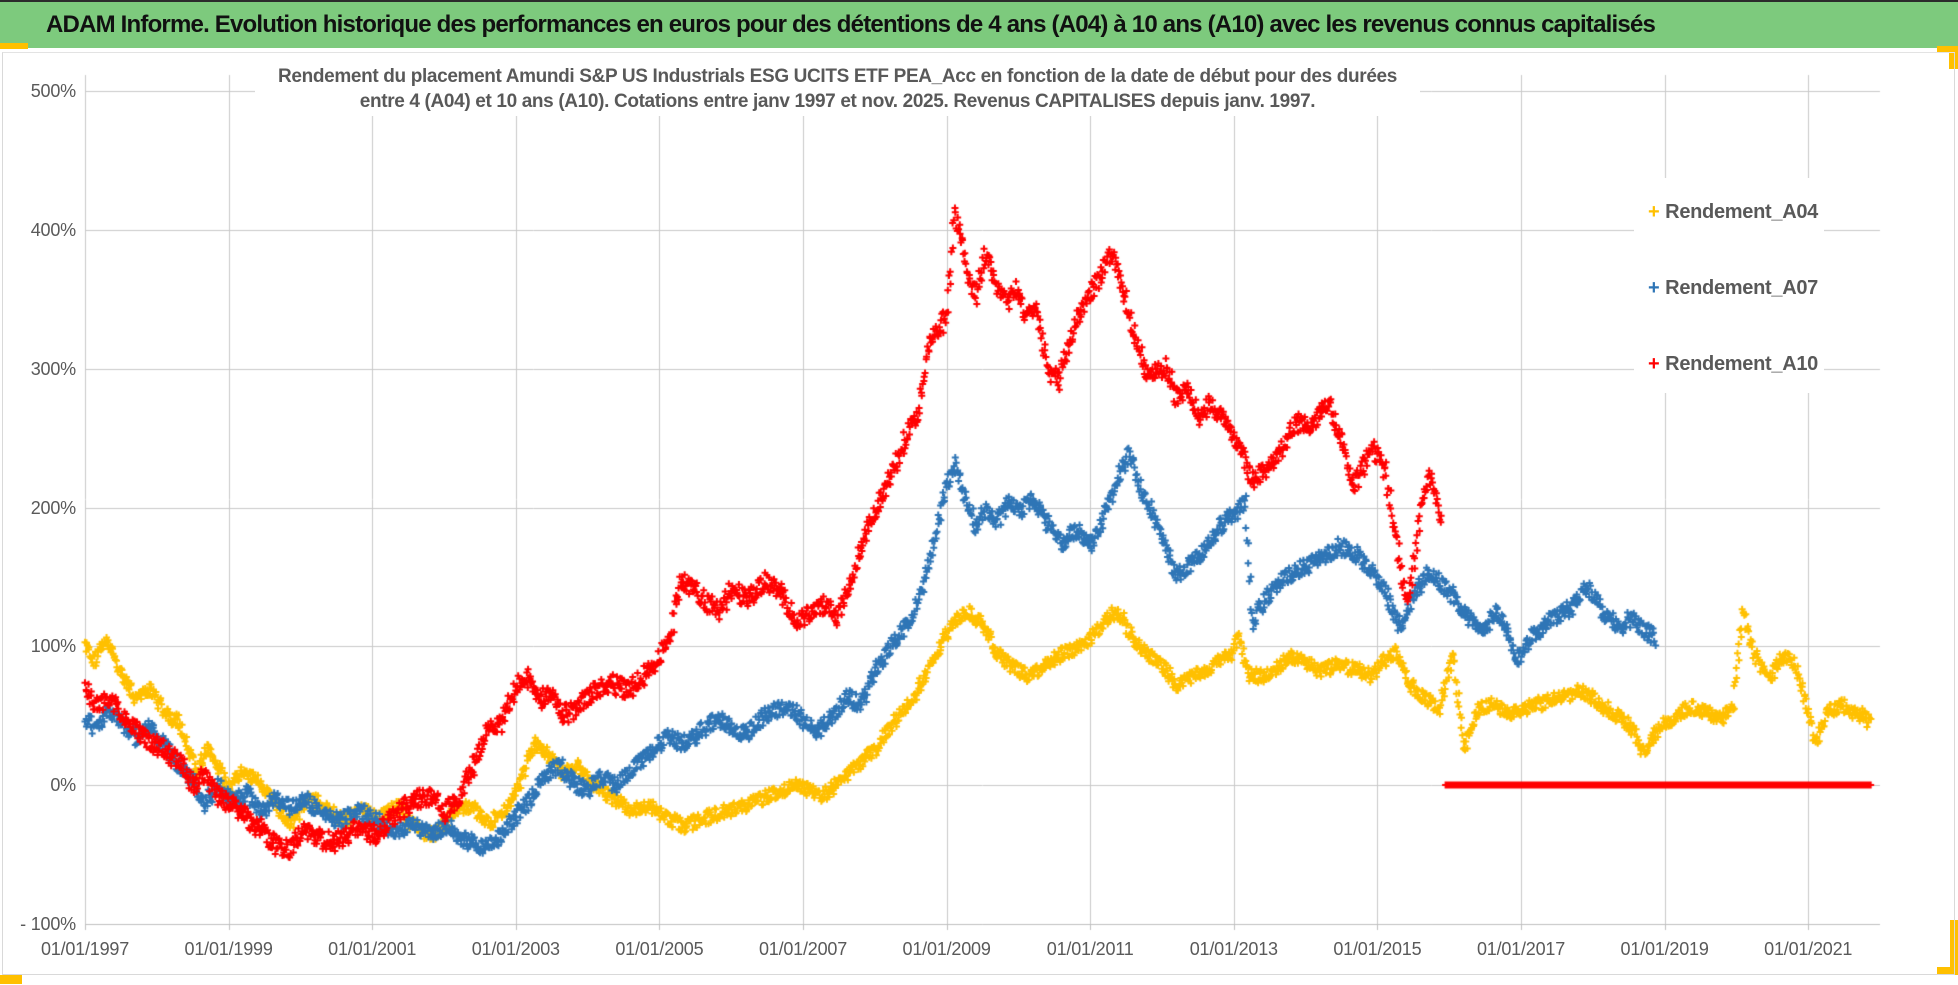 This screenshot has width=1958, height=985. Describe the element at coordinates (53, 91) in the screenshot. I see `y-axis-label: 500%` at that location.